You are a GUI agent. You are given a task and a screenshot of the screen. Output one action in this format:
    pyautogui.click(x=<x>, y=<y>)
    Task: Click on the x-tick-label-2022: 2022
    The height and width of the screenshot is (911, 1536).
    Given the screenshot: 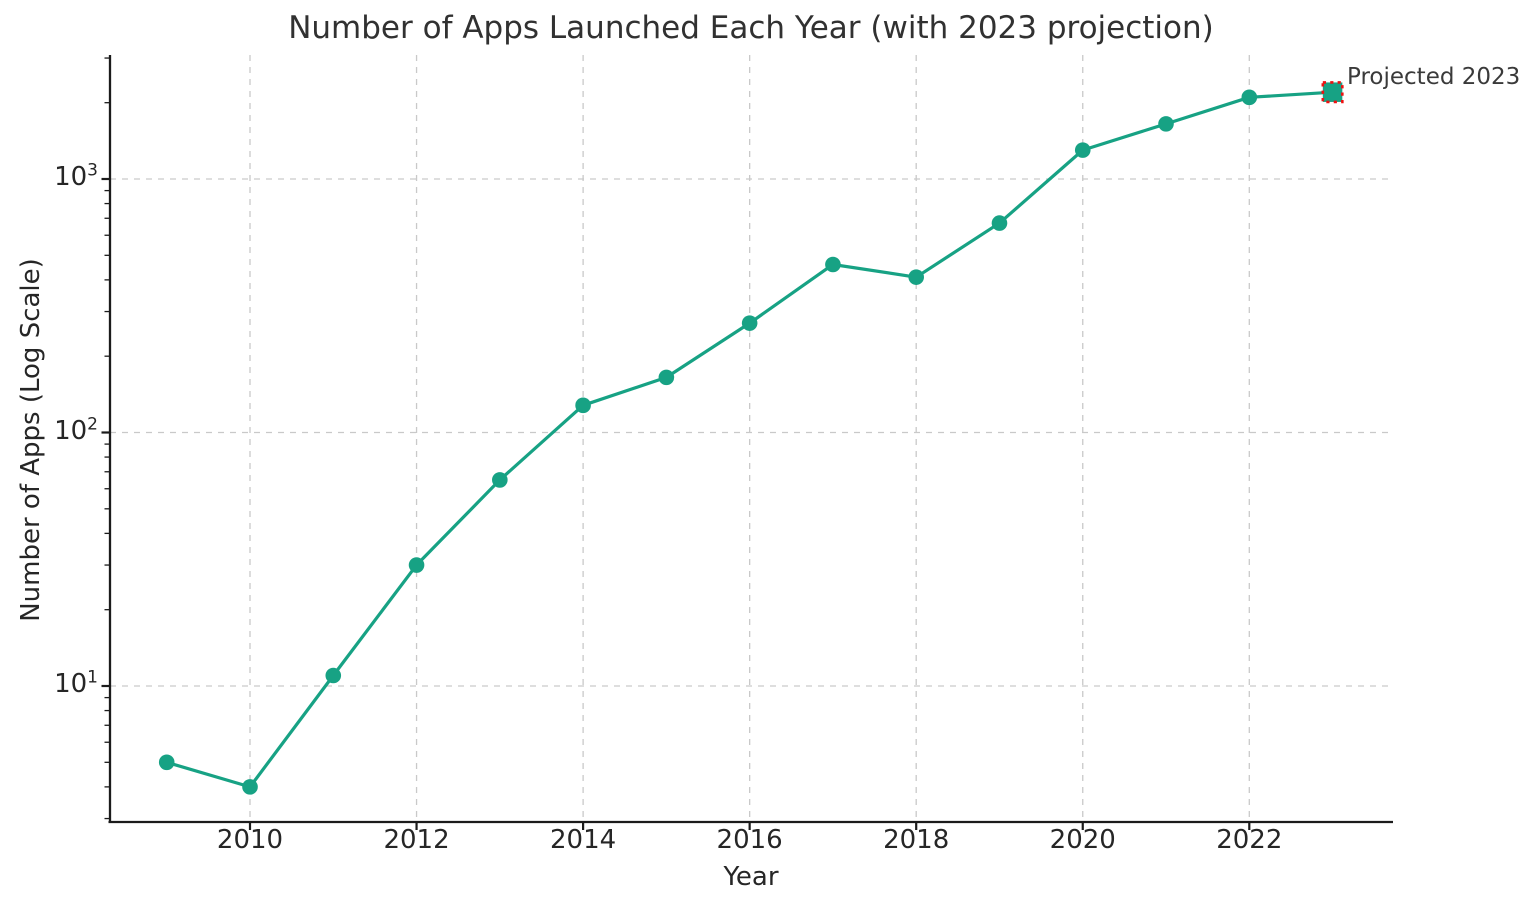 What is the action you would take?
    pyautogui.click(x=1249, y=840)
    